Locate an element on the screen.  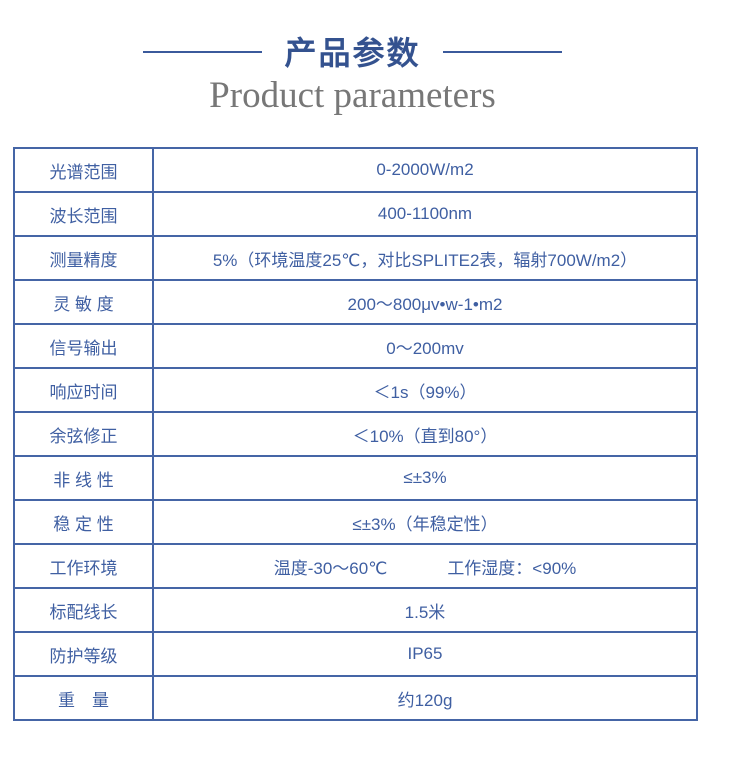
param-value: 400-1100nm is located at coordinates (425, 213).